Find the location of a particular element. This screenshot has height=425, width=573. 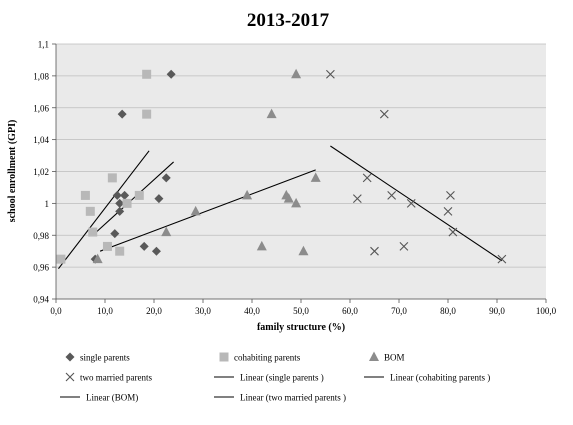

legend-item: Linear (BOM) is located at coordinates (99, 398).